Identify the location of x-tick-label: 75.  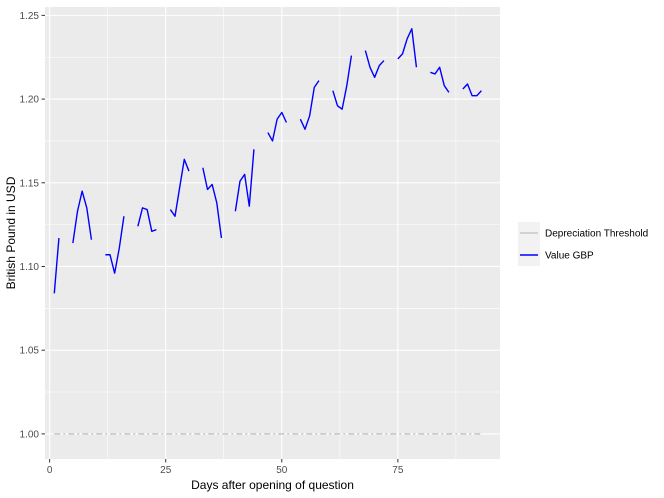
(398, 470).